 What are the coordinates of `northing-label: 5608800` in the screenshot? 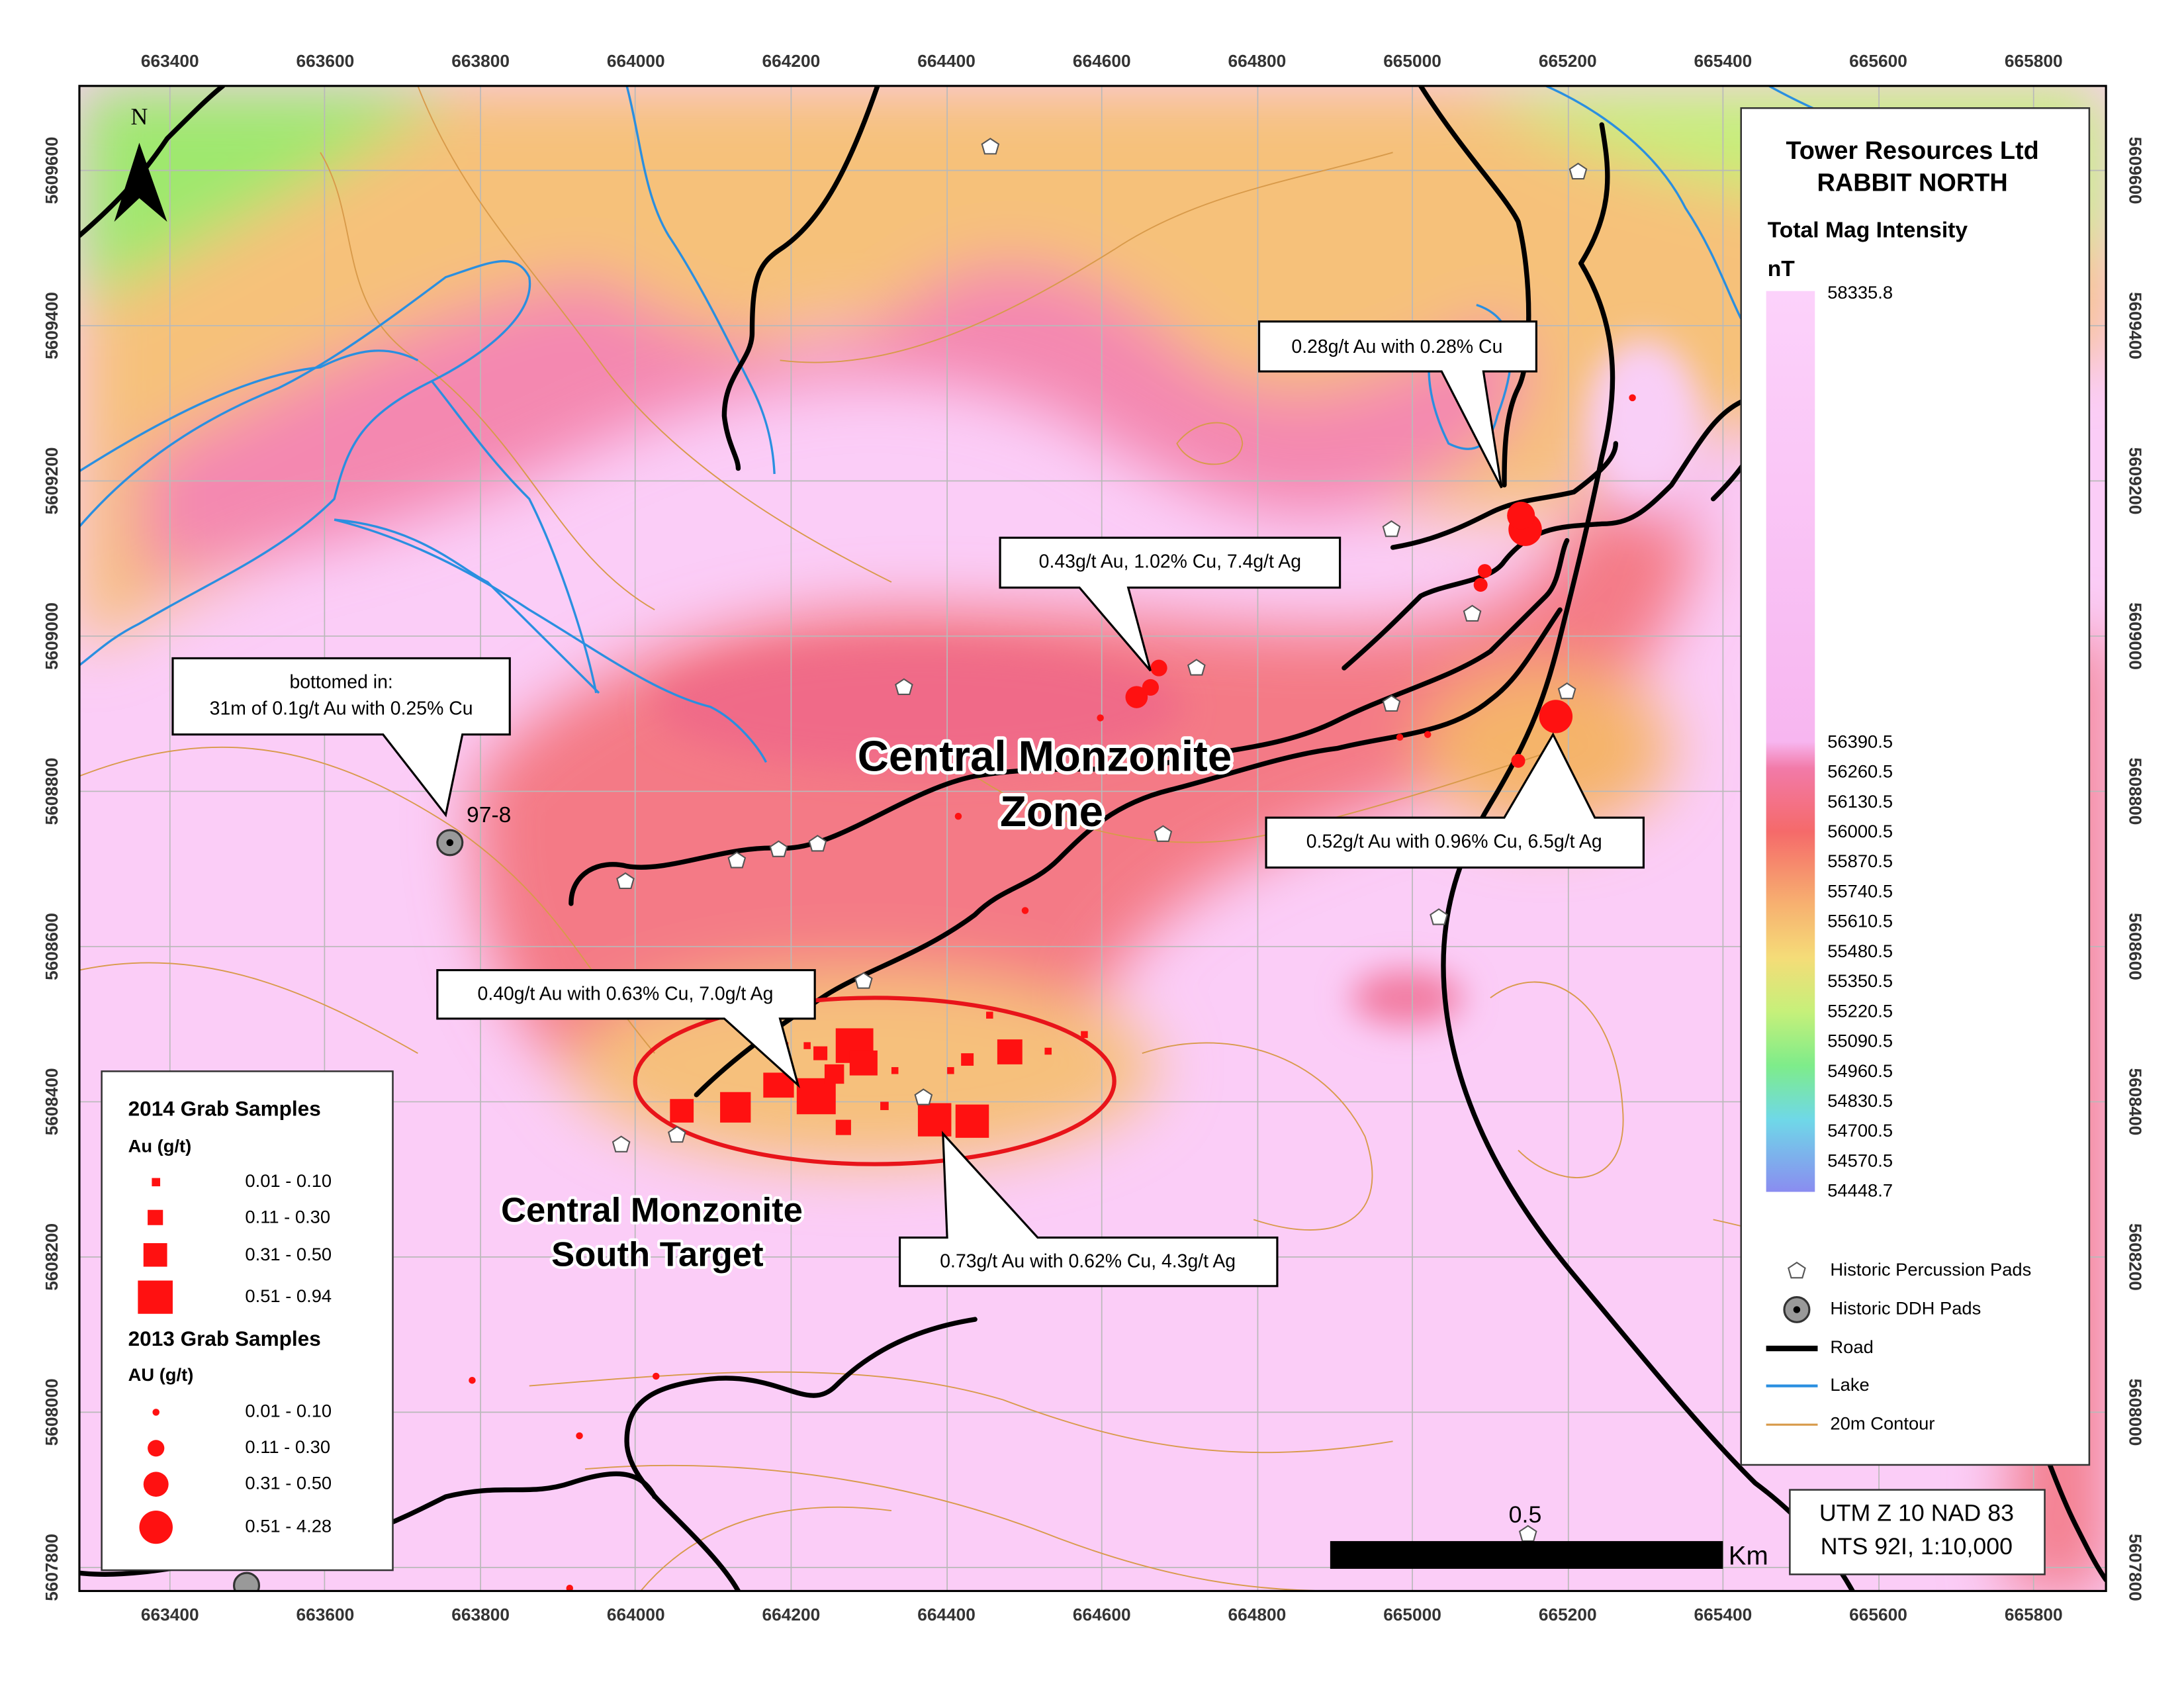 It's located at (52, 791).